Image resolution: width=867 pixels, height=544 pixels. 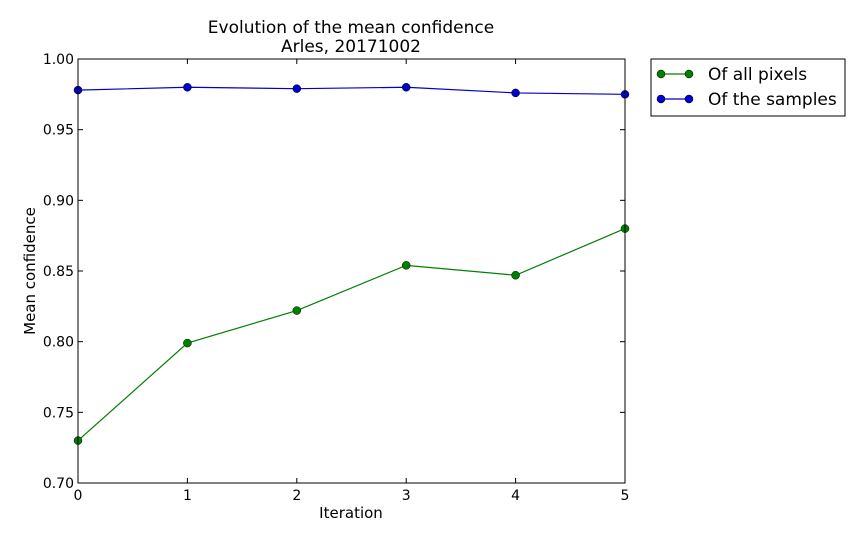 I want to click on y-axis-label: Mean confidence, so click(x=30, y=271).